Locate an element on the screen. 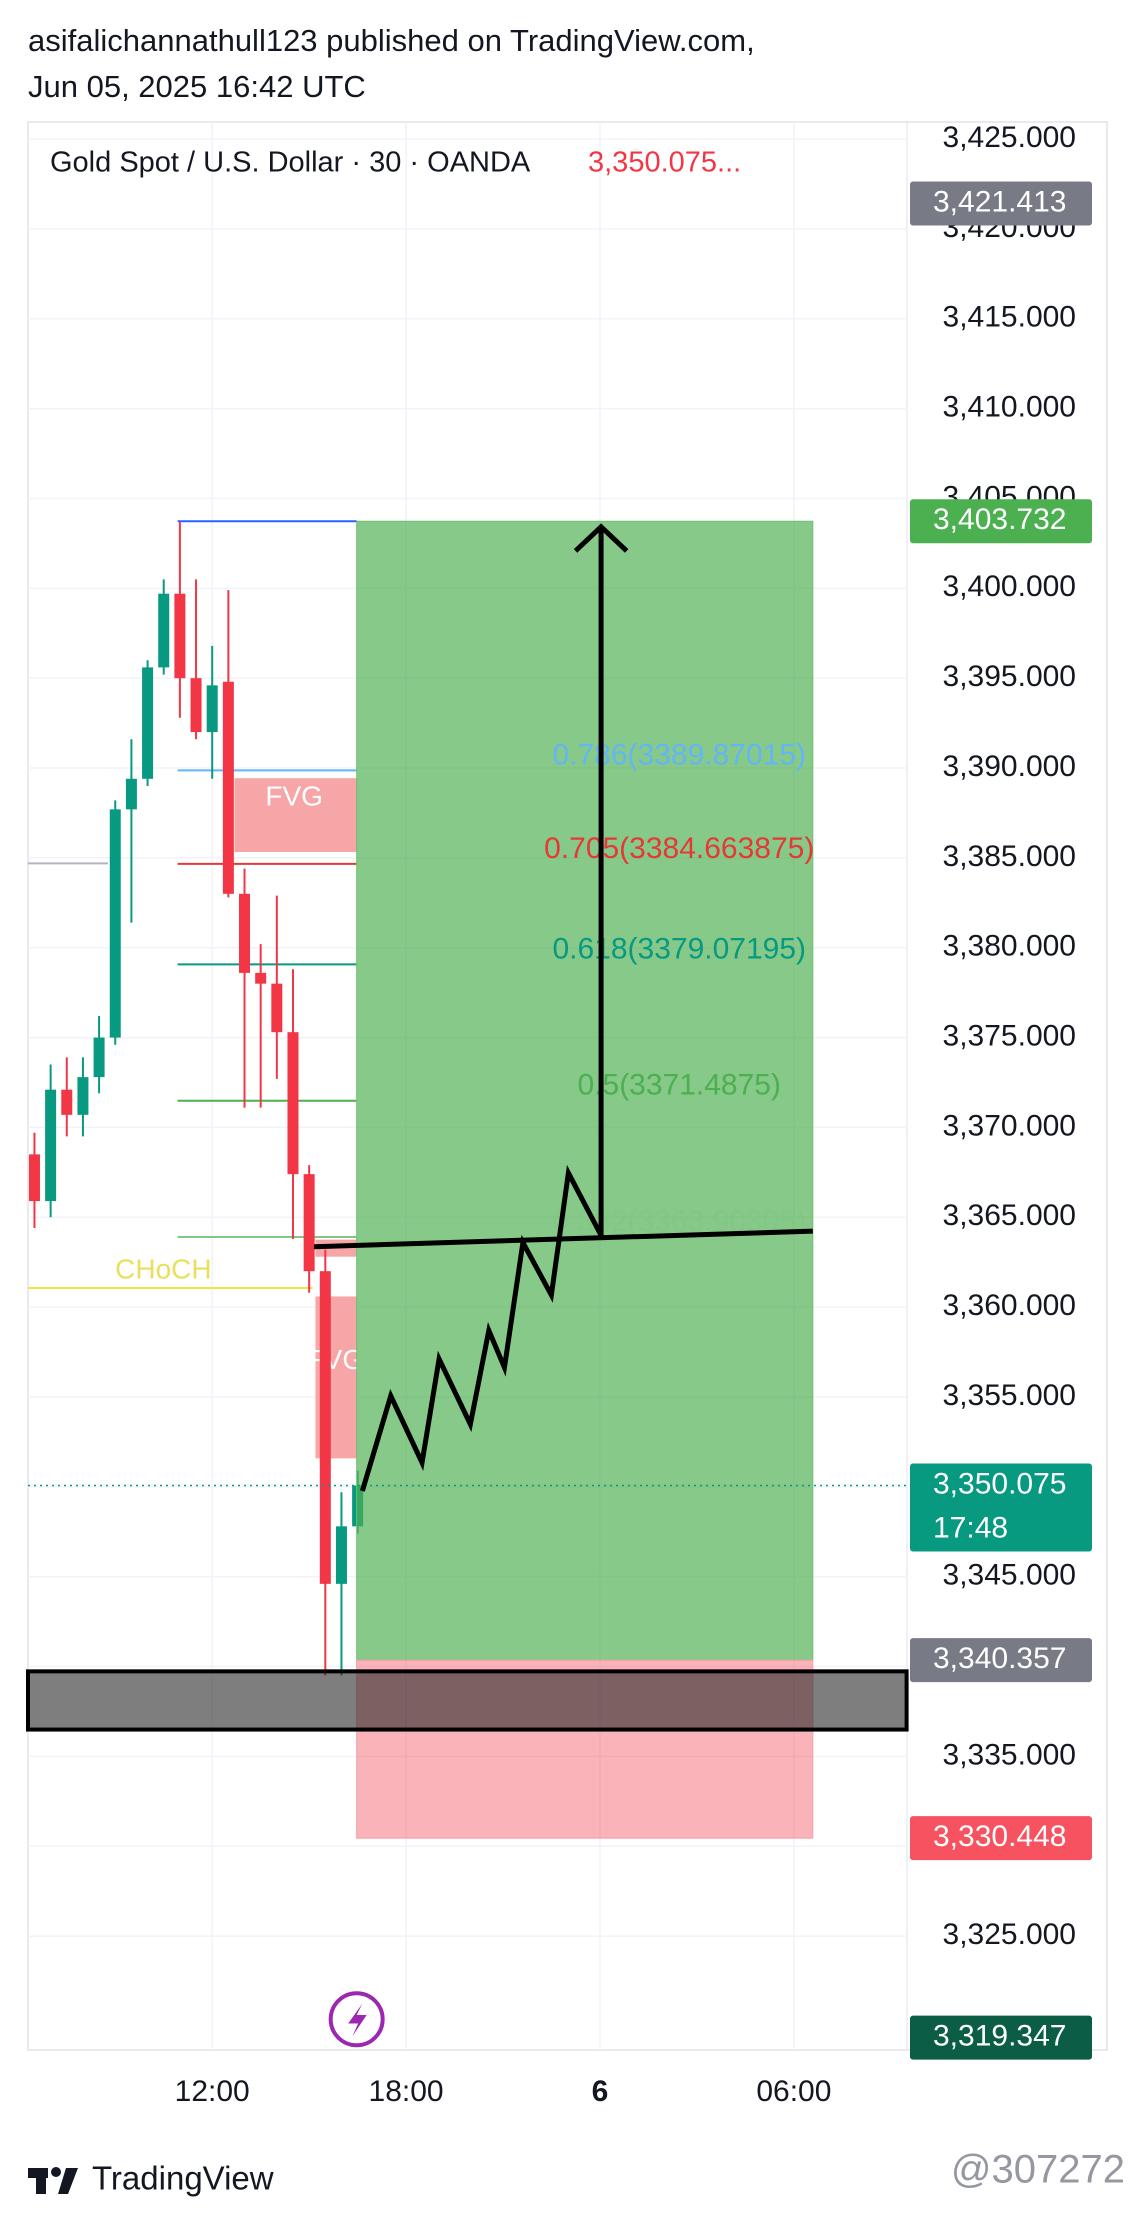  y-tick-label: 3,395.000 is located at coordinates (1009, 676).